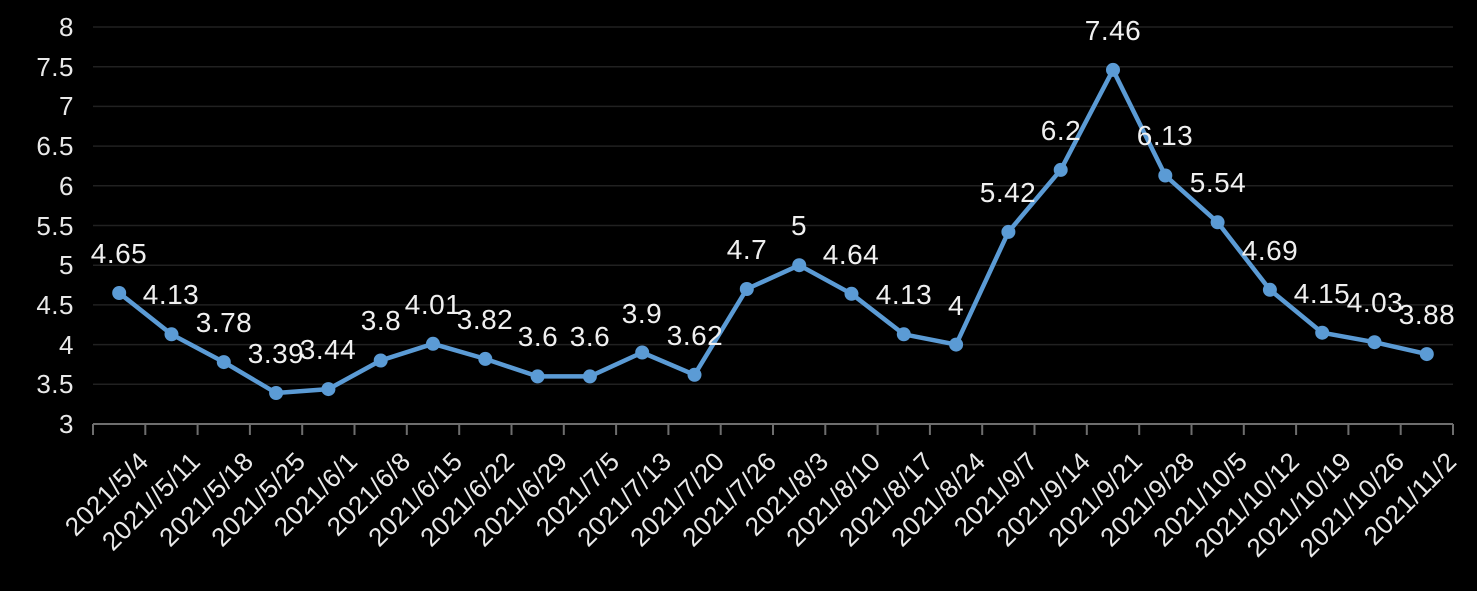  I want to click on data-point-label: 3.39, so click(276, 353).